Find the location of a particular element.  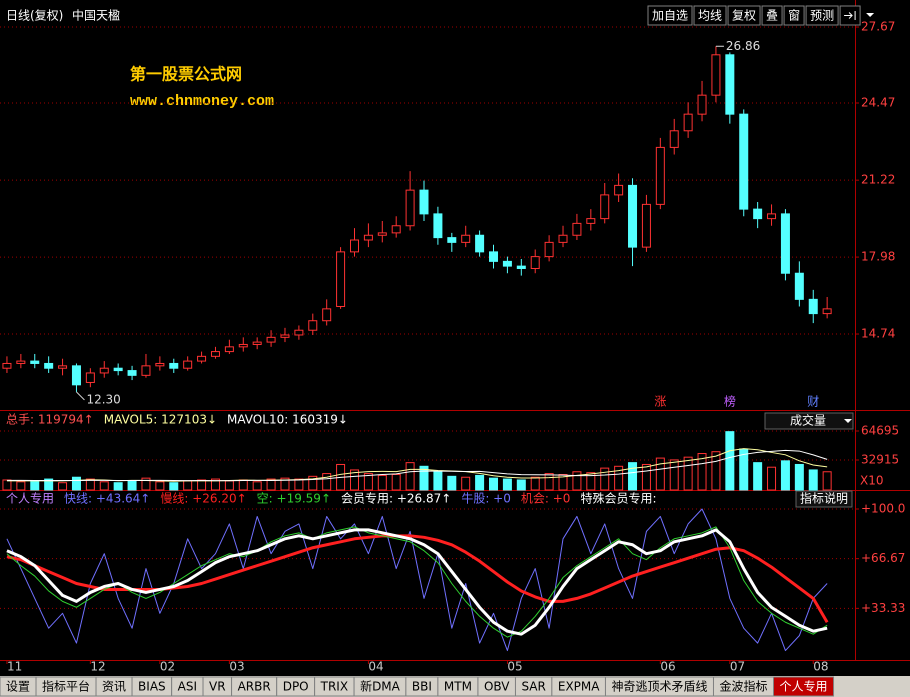

tab-label: 金波指标 is located at coordinates (743, 686).